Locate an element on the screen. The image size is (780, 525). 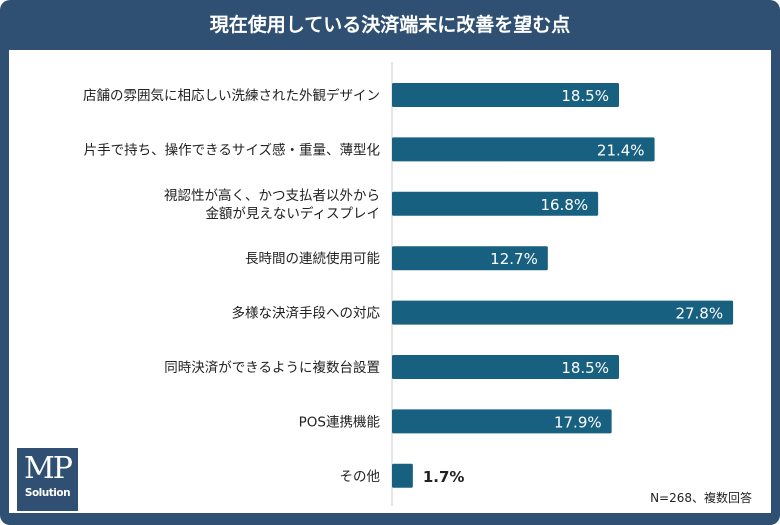
data-label: 1.7% is located at coordinates (444, 477).